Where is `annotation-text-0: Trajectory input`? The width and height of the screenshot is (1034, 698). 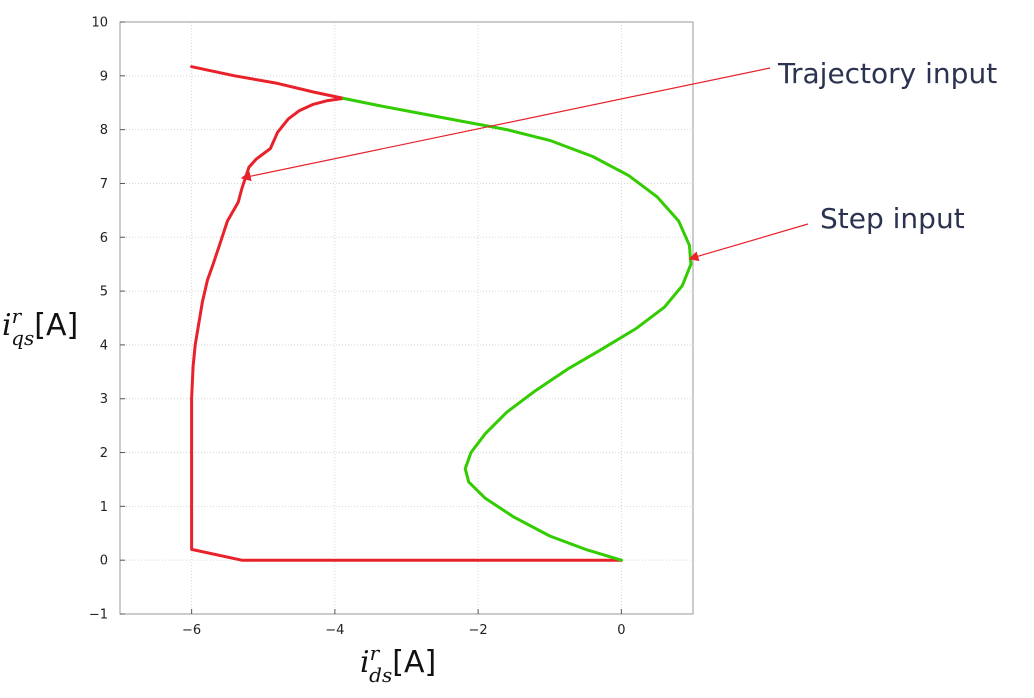
annotation-text-0: Trajectory input is located at coordinates (887, 73).